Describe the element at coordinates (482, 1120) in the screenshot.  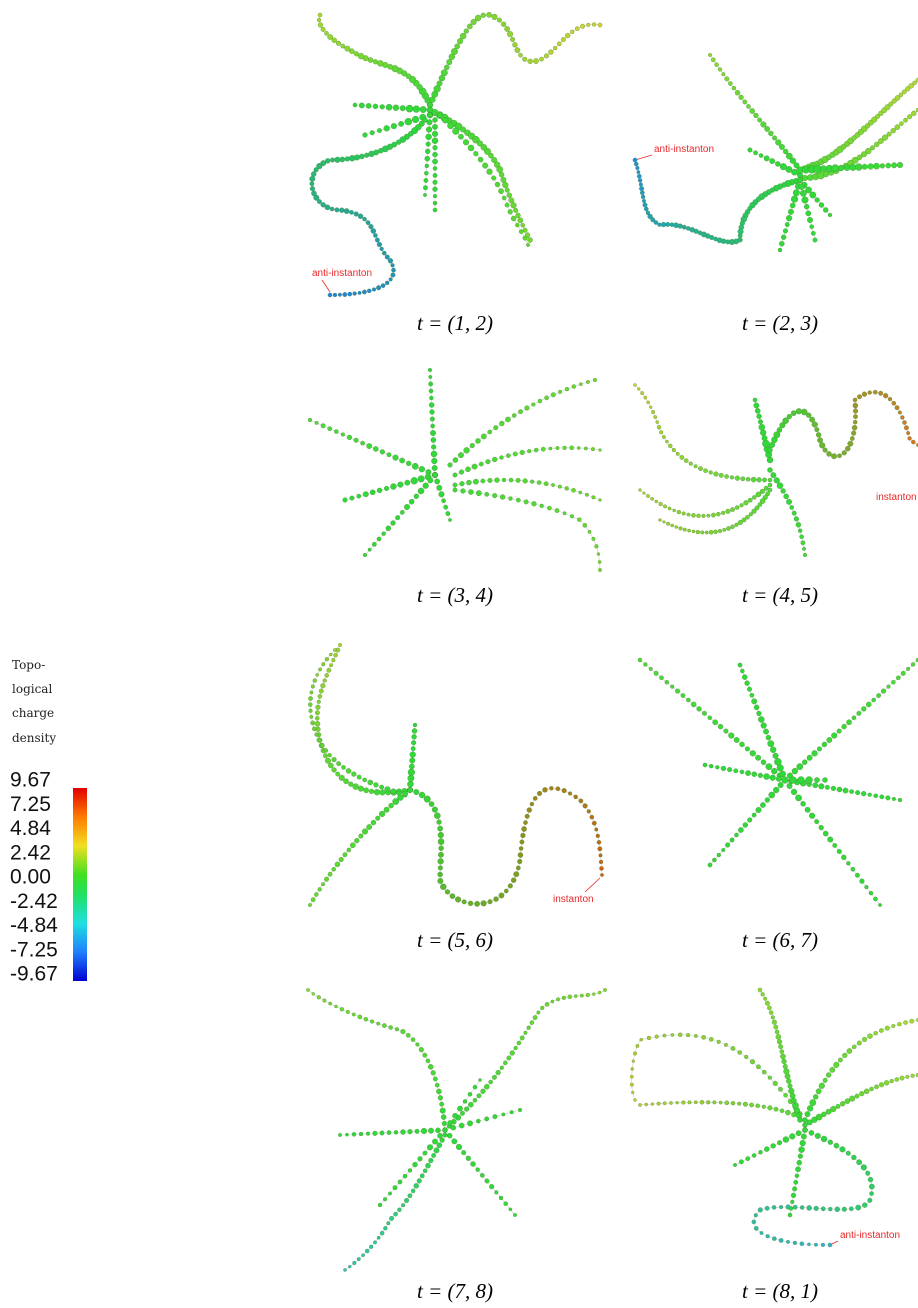
I see `flux-tube-path` at that location.